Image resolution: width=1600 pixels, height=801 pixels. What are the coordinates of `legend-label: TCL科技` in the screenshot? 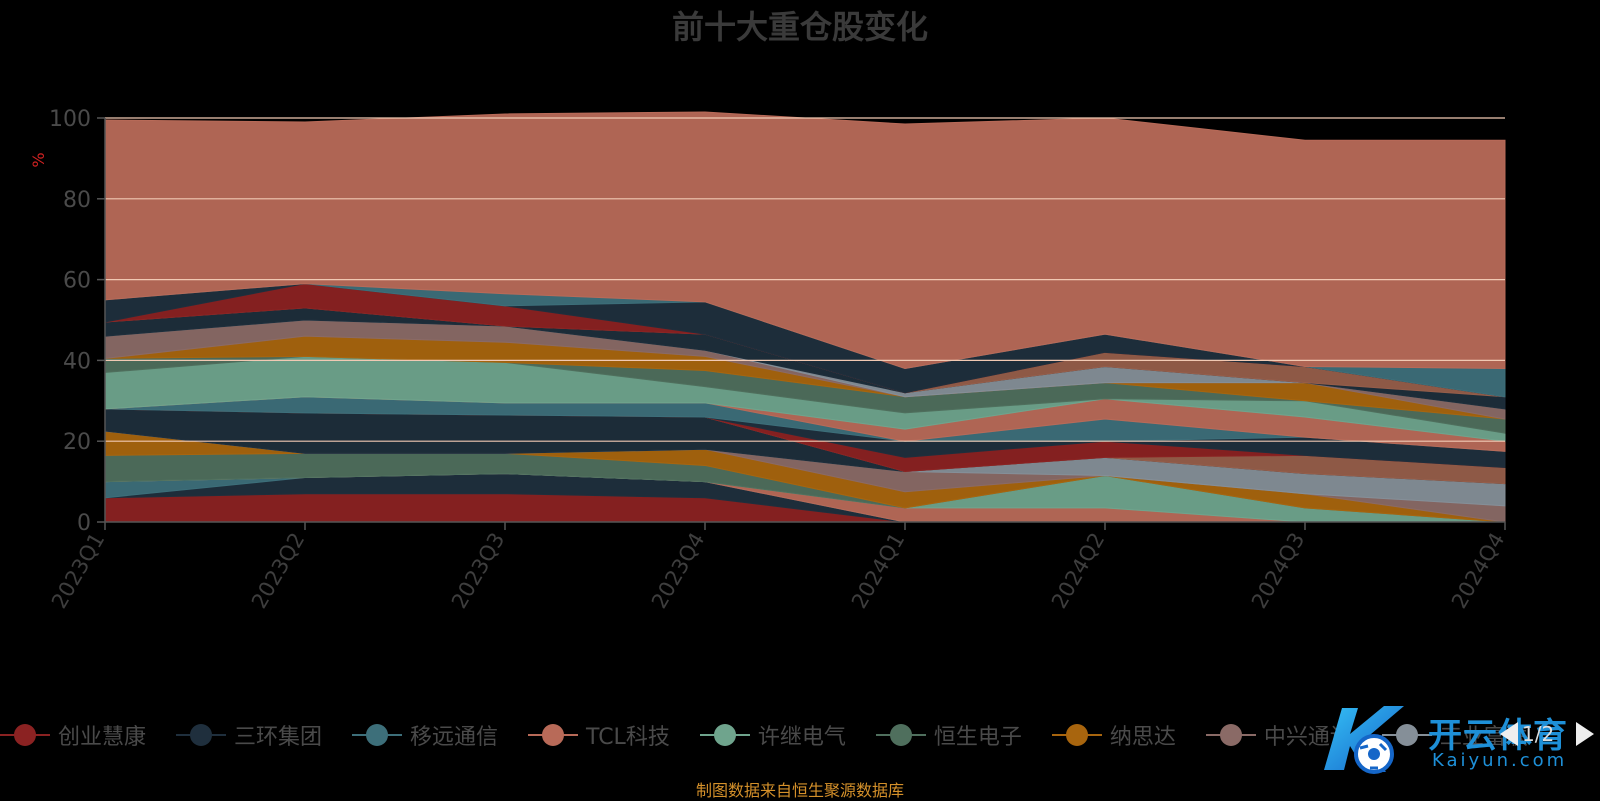 It's located at (628, 737).